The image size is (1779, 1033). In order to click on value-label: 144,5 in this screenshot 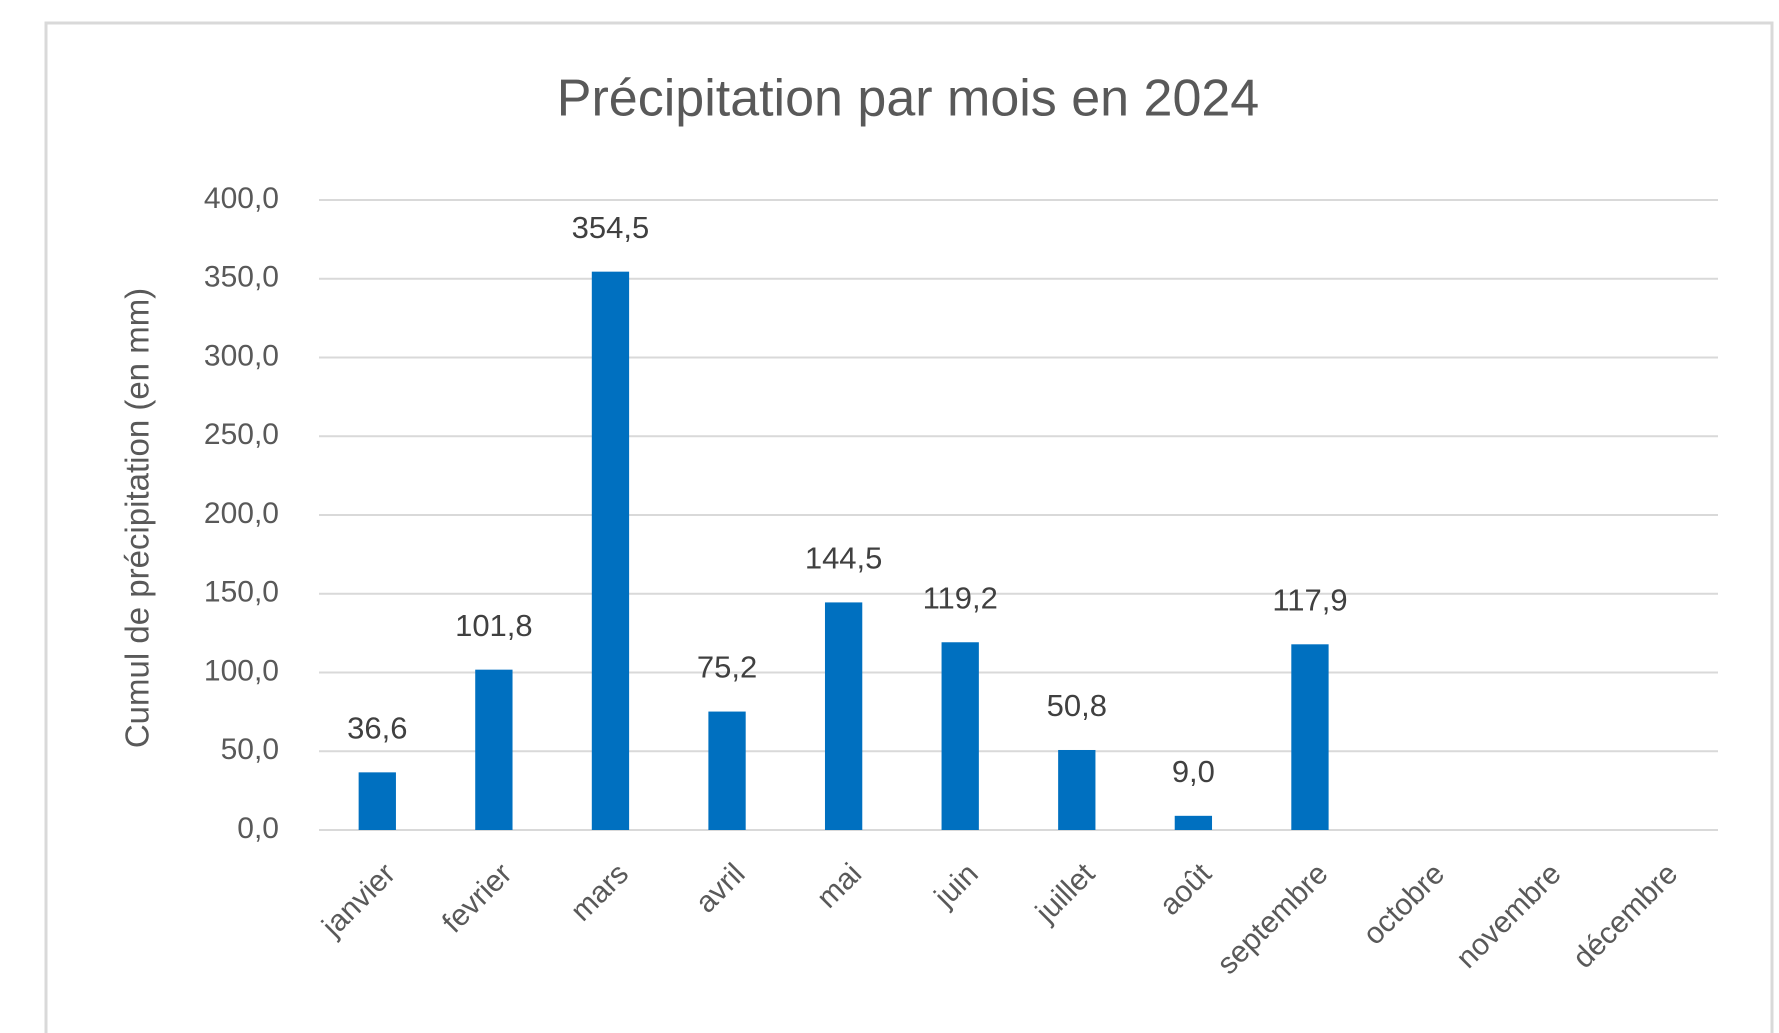, I will do `click(844, 558)`.